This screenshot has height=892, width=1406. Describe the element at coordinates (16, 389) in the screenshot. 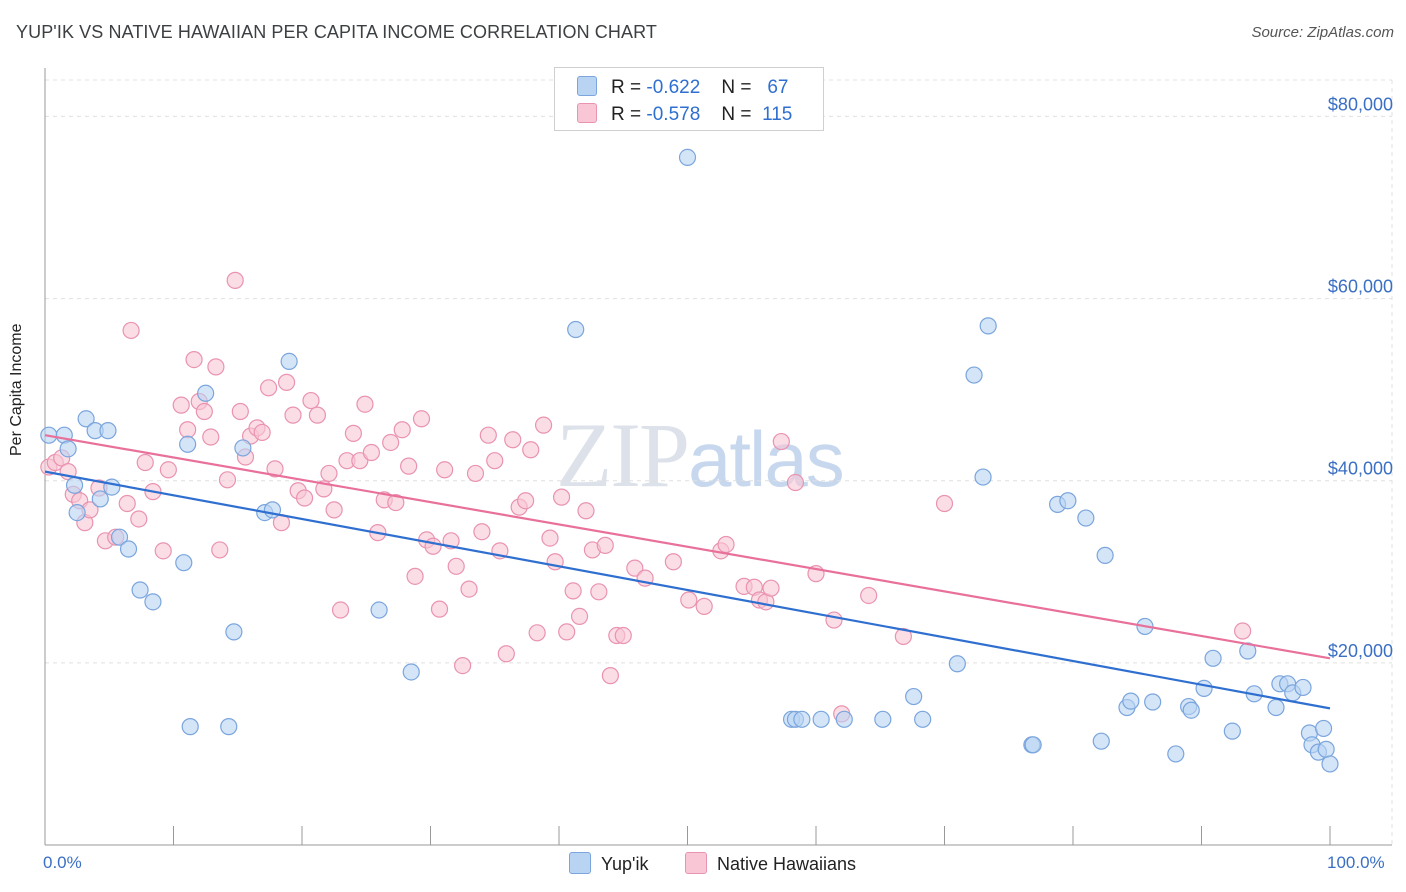

I see `y-axis-label: Per Capita Income` at that location.